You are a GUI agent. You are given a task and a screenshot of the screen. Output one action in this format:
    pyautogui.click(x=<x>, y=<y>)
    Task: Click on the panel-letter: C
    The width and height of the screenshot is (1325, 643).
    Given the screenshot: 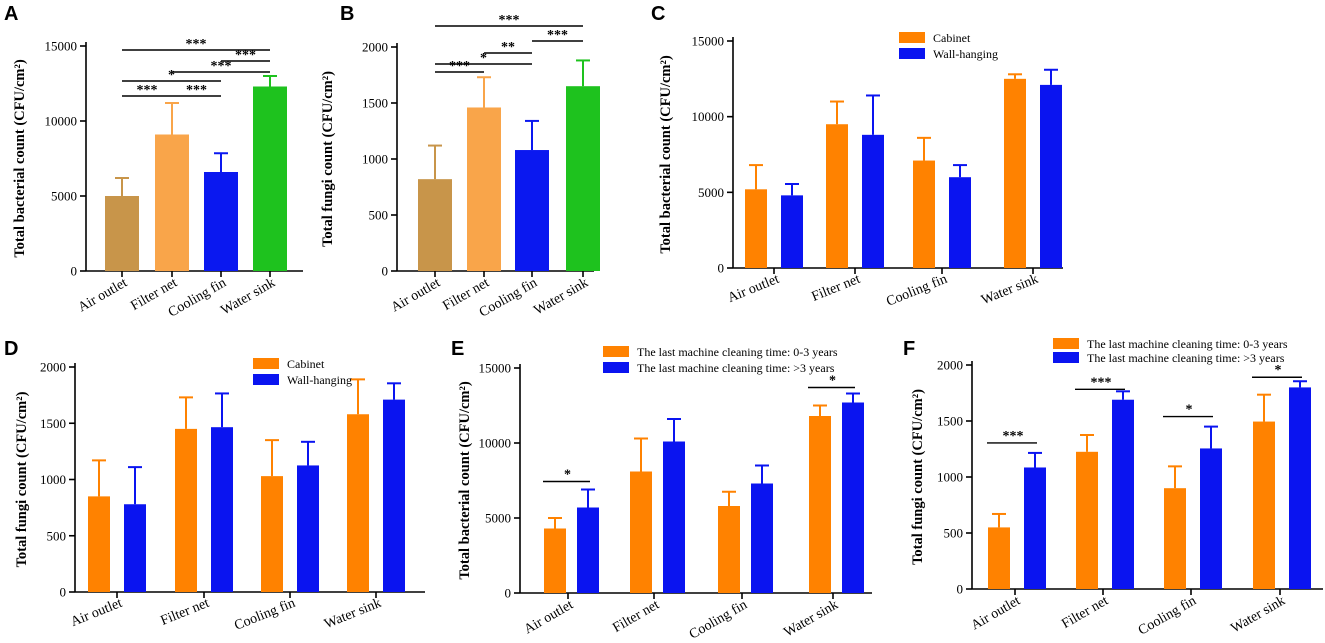 What is the action you would take?
    pyautogui.click(x=658, y=14)
    